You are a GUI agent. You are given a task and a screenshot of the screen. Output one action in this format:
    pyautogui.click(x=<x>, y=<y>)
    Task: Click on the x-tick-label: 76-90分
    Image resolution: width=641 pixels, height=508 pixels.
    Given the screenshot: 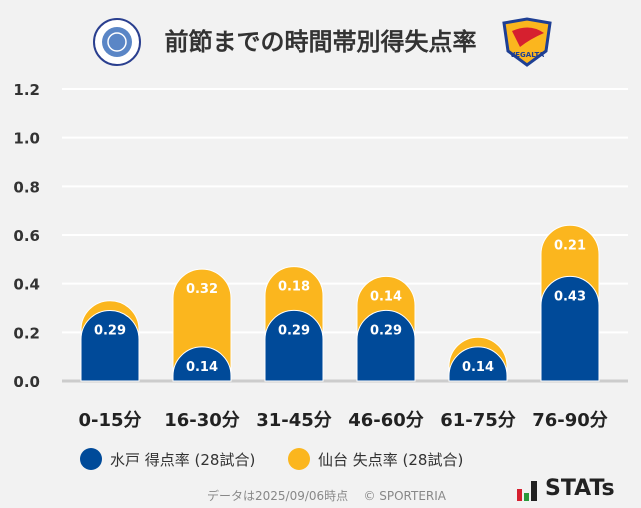 What is the action you would take?
    pyautogui.click(x=570, y=420)
    